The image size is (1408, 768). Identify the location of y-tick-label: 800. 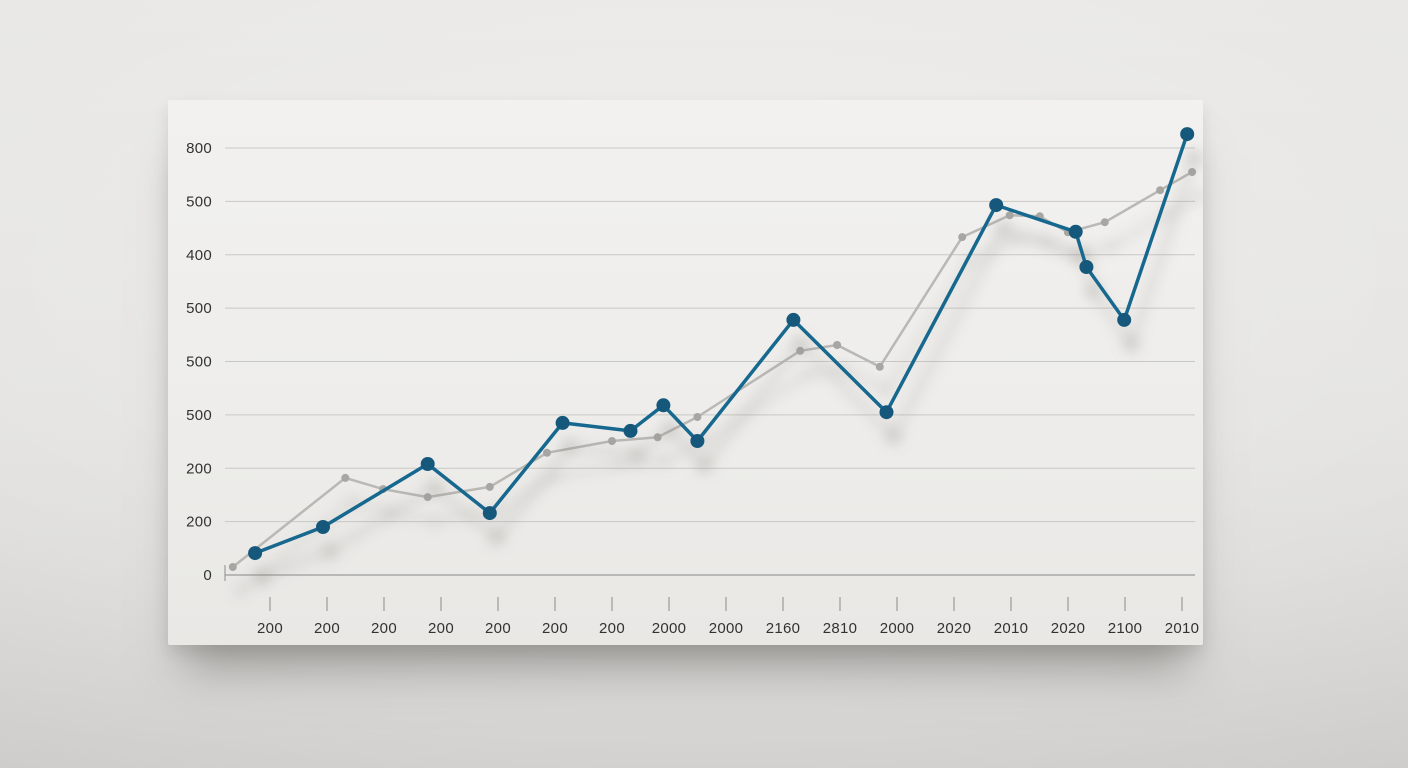
(199, 148).